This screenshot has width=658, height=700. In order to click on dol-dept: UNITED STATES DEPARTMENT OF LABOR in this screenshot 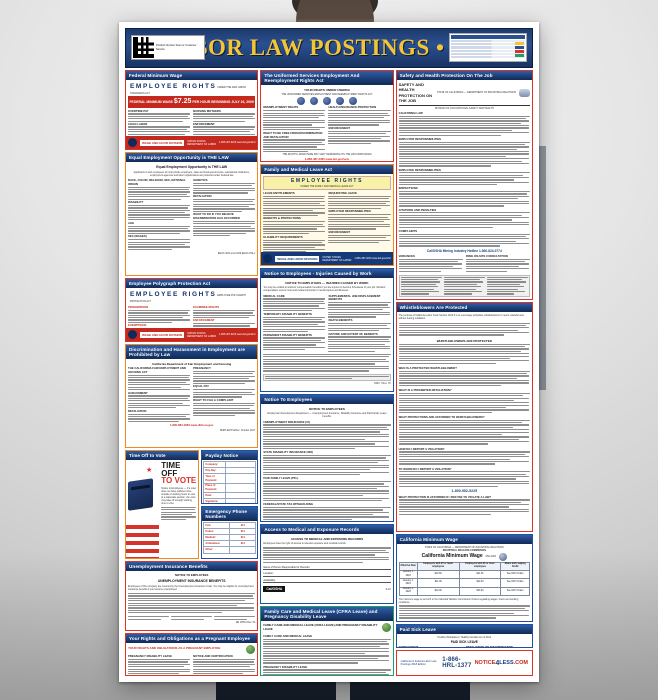, I will do `click(337, 258)`.